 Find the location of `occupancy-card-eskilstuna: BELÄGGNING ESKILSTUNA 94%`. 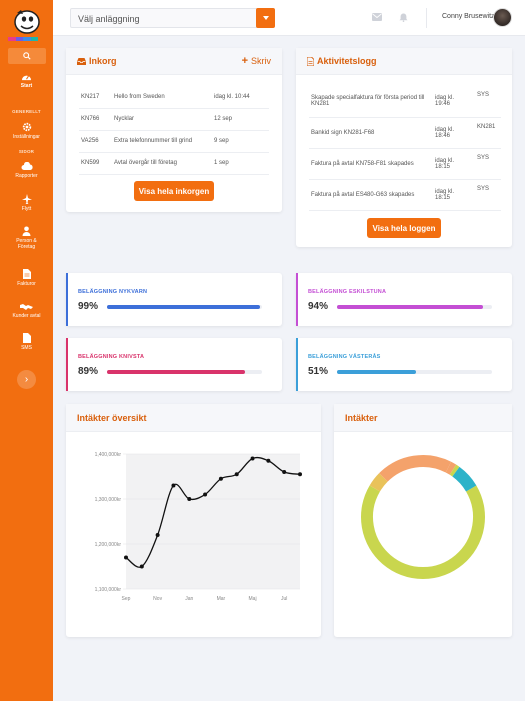

occupancy-card-eskilstuna: BELÄGGNING ESKILSTUNA 94% is located at coordinates (404, 299).